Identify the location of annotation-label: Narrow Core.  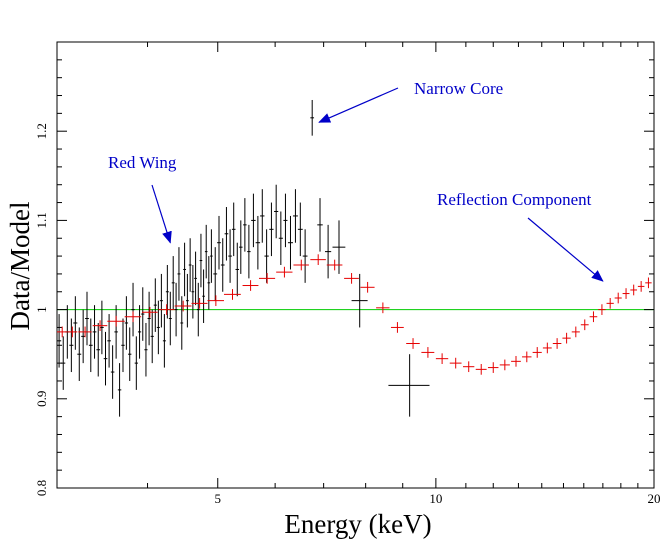
(458, 88).